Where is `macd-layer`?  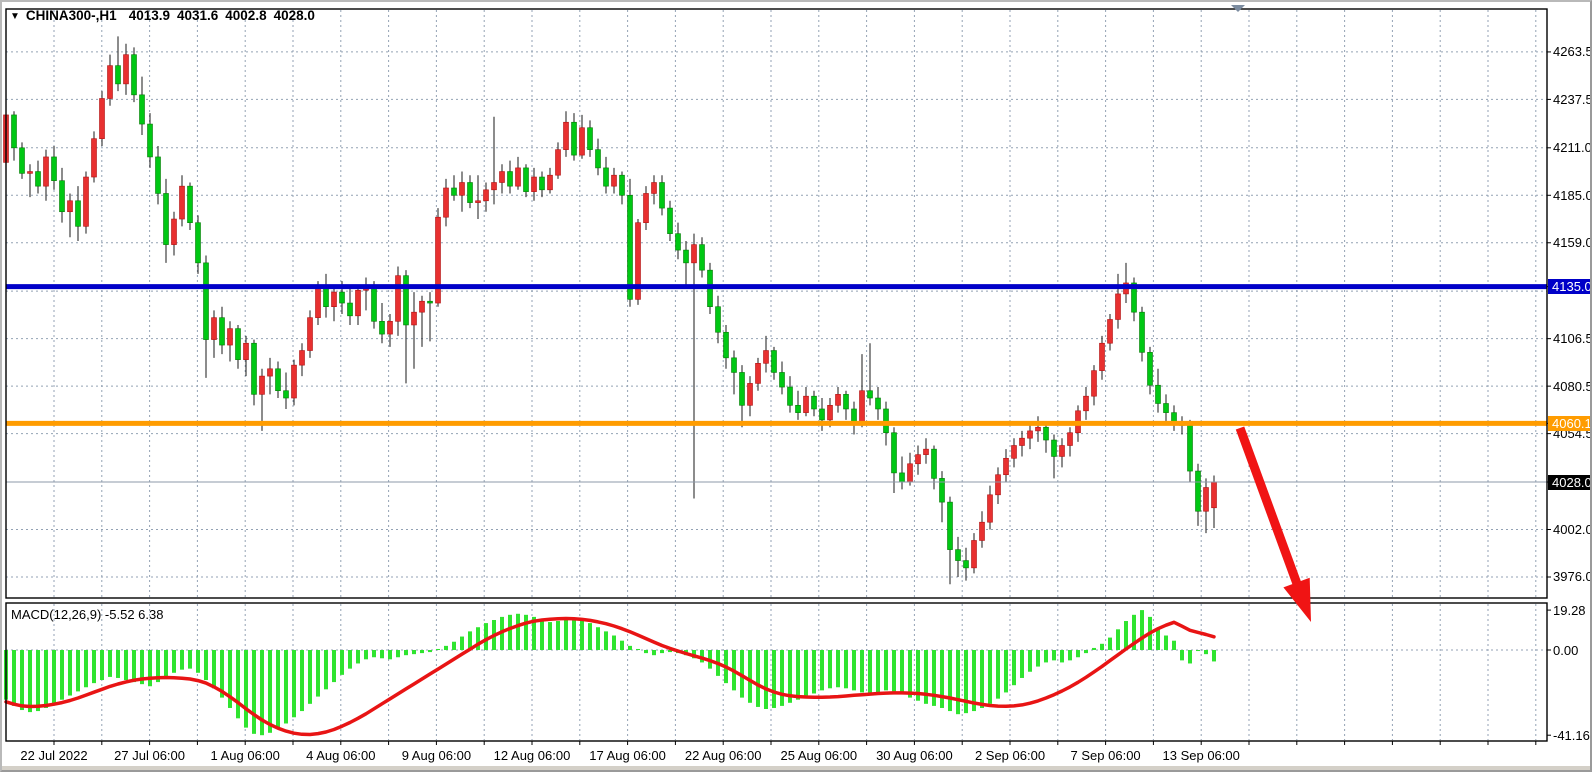
macd-layer is located at coordinates (610, 673).